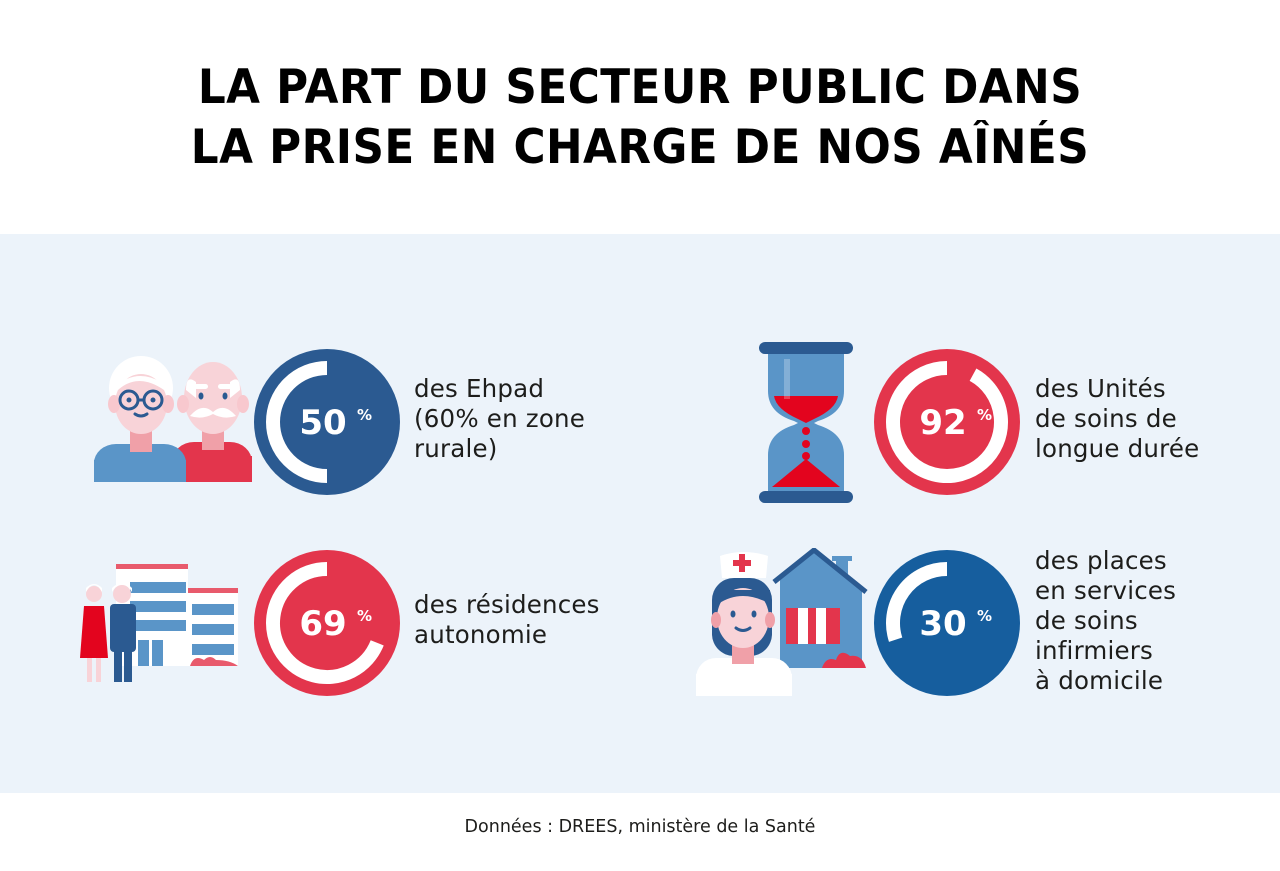 This screenshot has height=871, width=1280. I want to click on elderly-couple-icon, so click(174, 421).